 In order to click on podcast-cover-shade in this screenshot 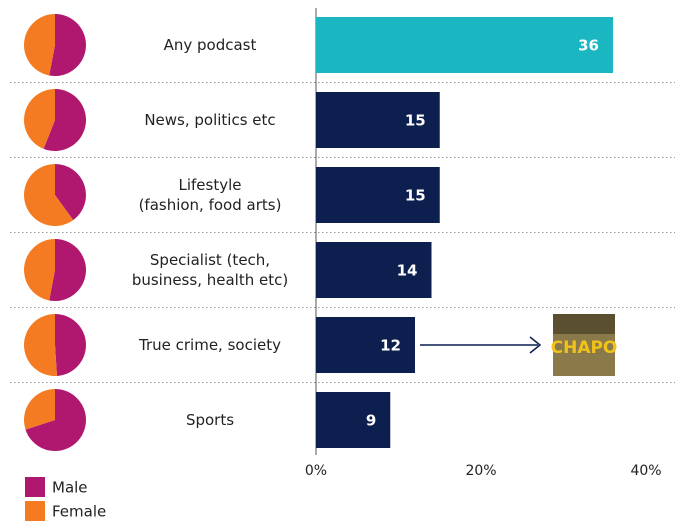, I will do `click(584, 324)`.